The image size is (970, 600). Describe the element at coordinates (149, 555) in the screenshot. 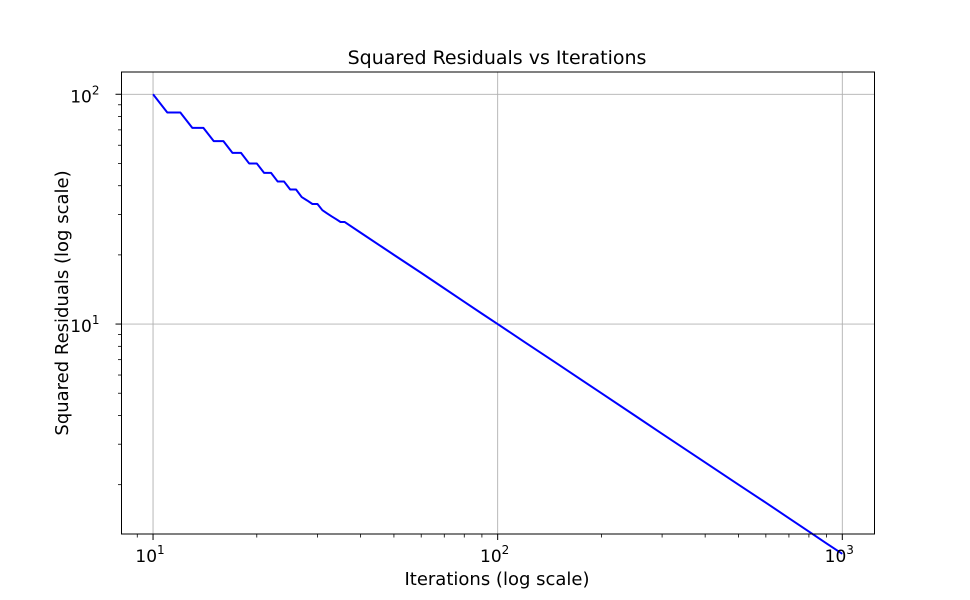

I see `x-tick-label: 10¹` at that location.